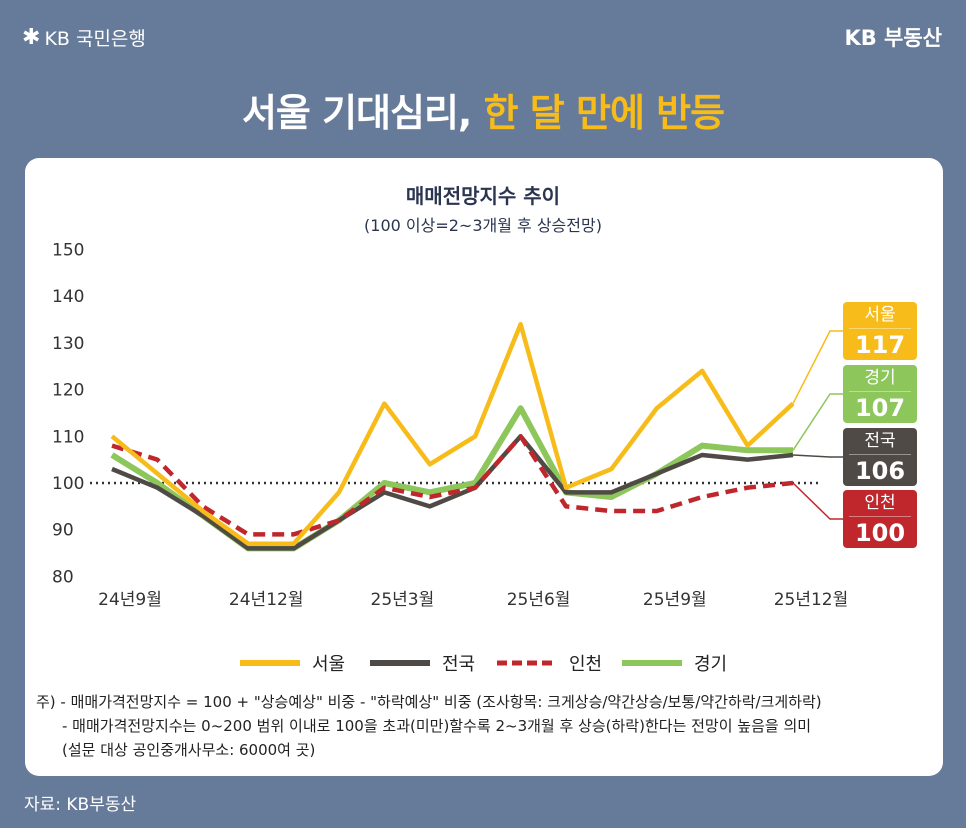 The width and height of the screenshot is (966, 828). What do you see at coordinates (483, 225) in the screenshot?
I see `chart-subtitle: (100 이상=2~3개월 후 상승전망)` at bounding box center [483, 225].